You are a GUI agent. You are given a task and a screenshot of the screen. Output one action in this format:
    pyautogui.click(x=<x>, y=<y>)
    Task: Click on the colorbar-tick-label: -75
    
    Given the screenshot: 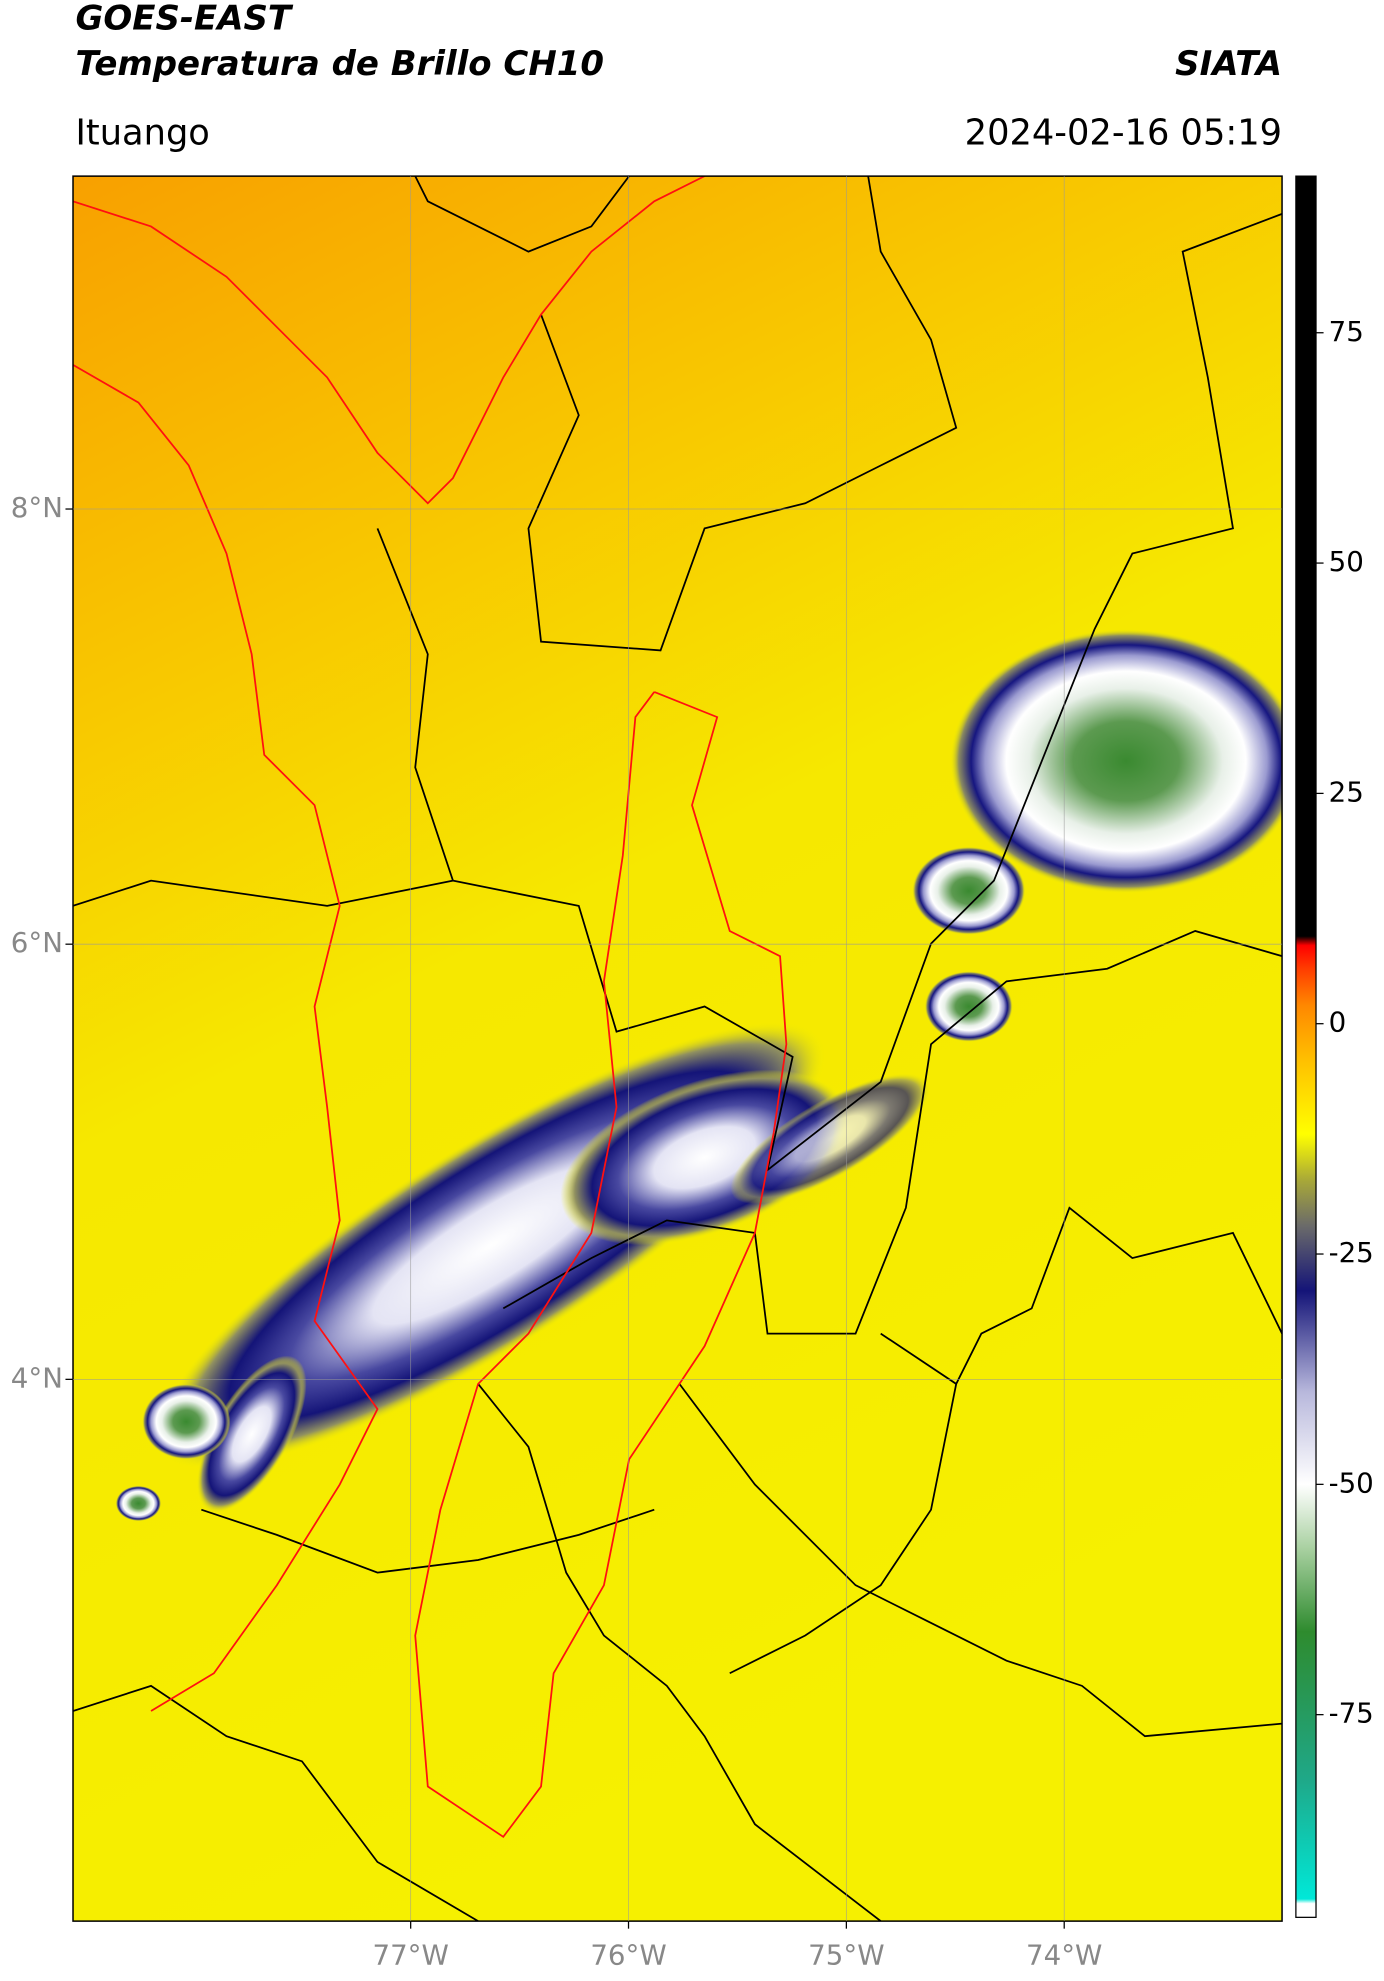 What is the action you would take?
    pyautogui.click(x=1351, y=1713)
    